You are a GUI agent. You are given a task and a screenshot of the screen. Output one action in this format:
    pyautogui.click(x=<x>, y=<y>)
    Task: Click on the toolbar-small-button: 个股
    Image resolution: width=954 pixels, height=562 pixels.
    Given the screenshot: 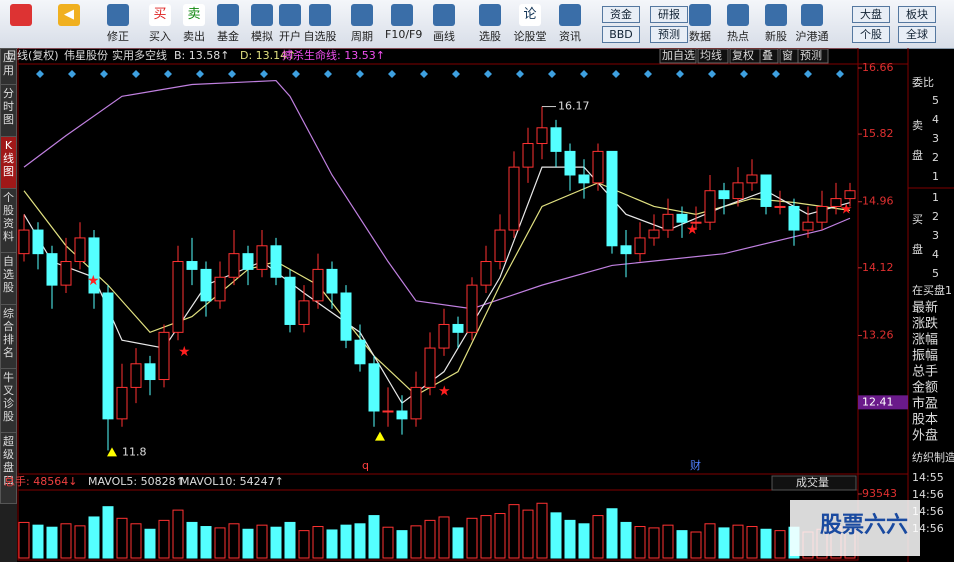 What is the action you would take?
    pyautogui.click(x=871, y=34)
    